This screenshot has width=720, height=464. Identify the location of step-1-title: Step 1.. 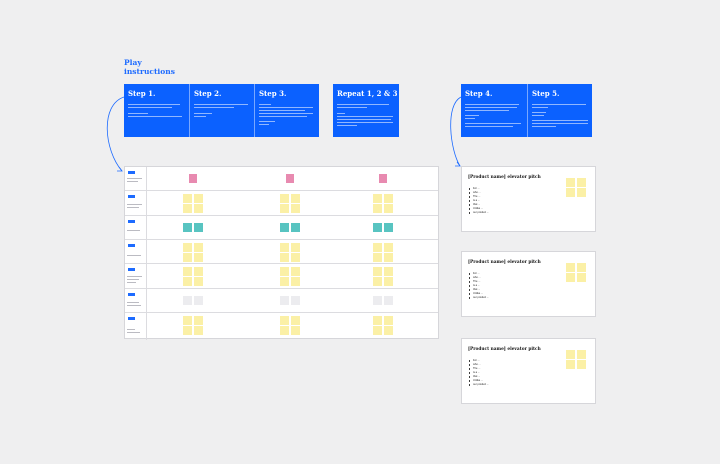
(142, 93).